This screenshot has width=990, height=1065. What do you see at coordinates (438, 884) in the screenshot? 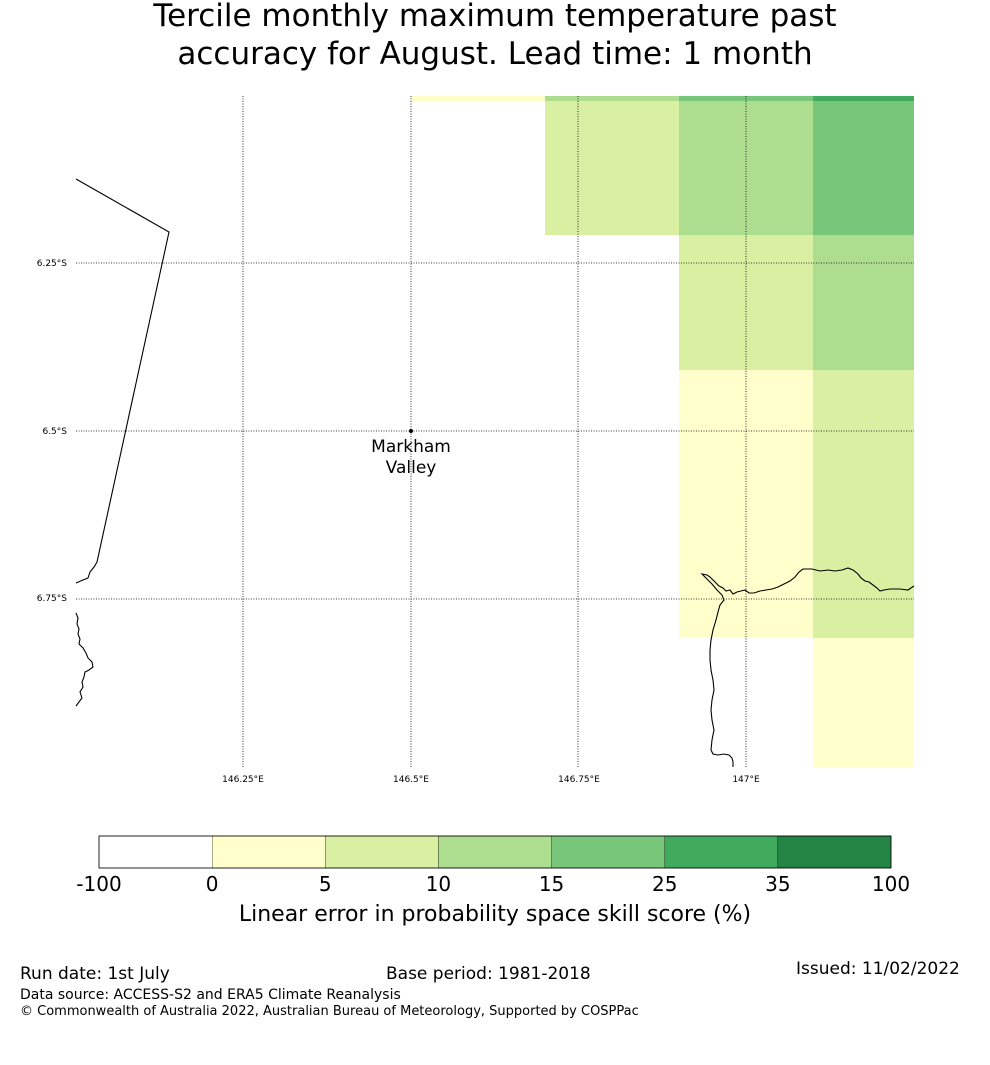
I see `colorbar-tick-label: 10` at bounding box center [438, 884].